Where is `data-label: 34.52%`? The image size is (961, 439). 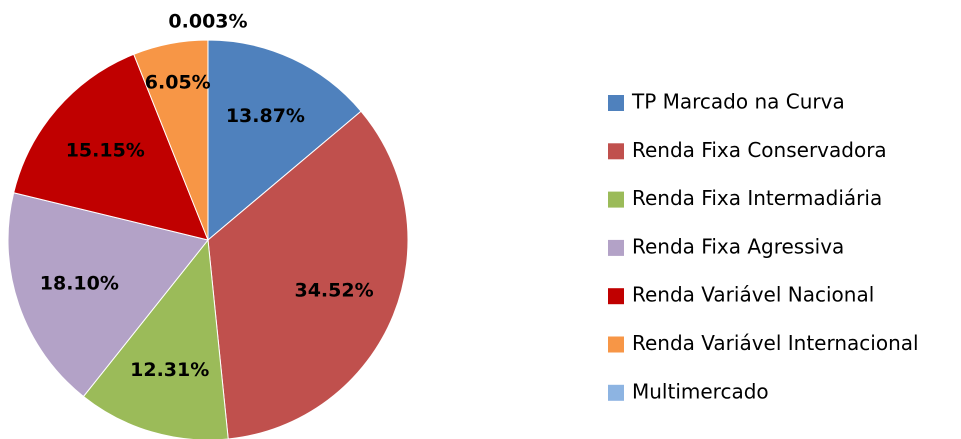 data-label: 34.52% is located at coordinates (333, 291).